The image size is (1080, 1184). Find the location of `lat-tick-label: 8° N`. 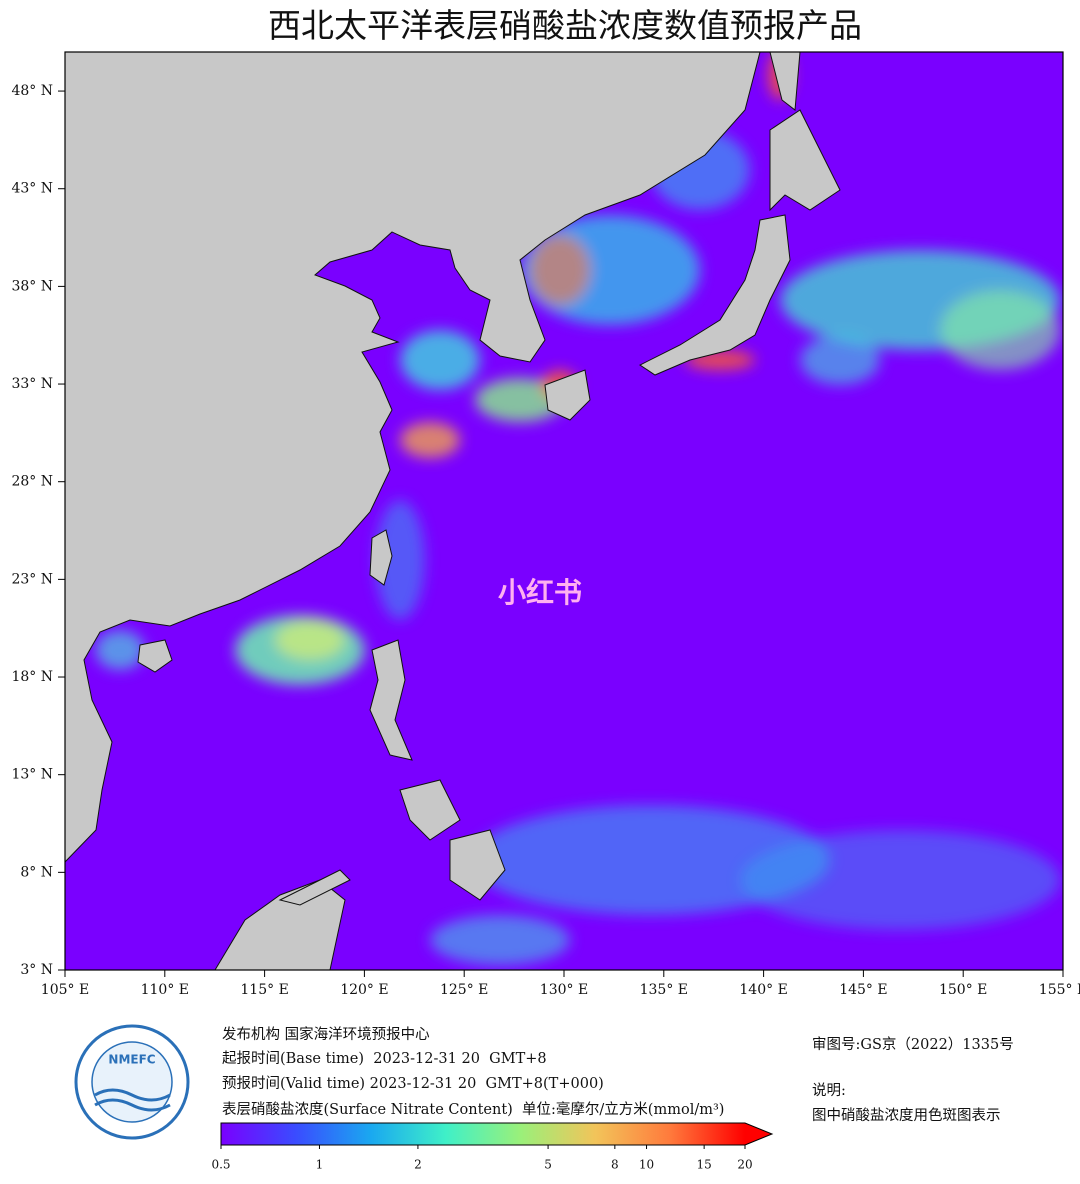

lat-tick-label: 8° N is located at coordinates (36, 872).